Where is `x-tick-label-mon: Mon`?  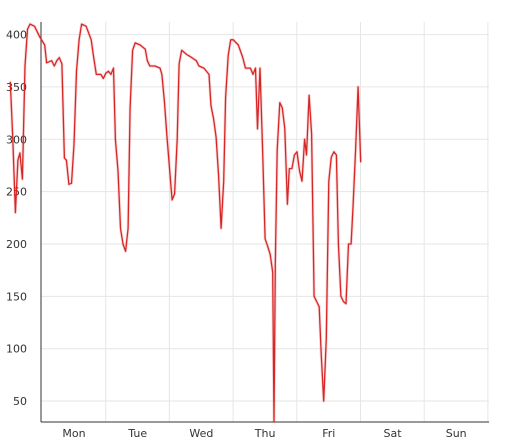
x-tick-label-mon: Mon is located at coordinates (73, 433).